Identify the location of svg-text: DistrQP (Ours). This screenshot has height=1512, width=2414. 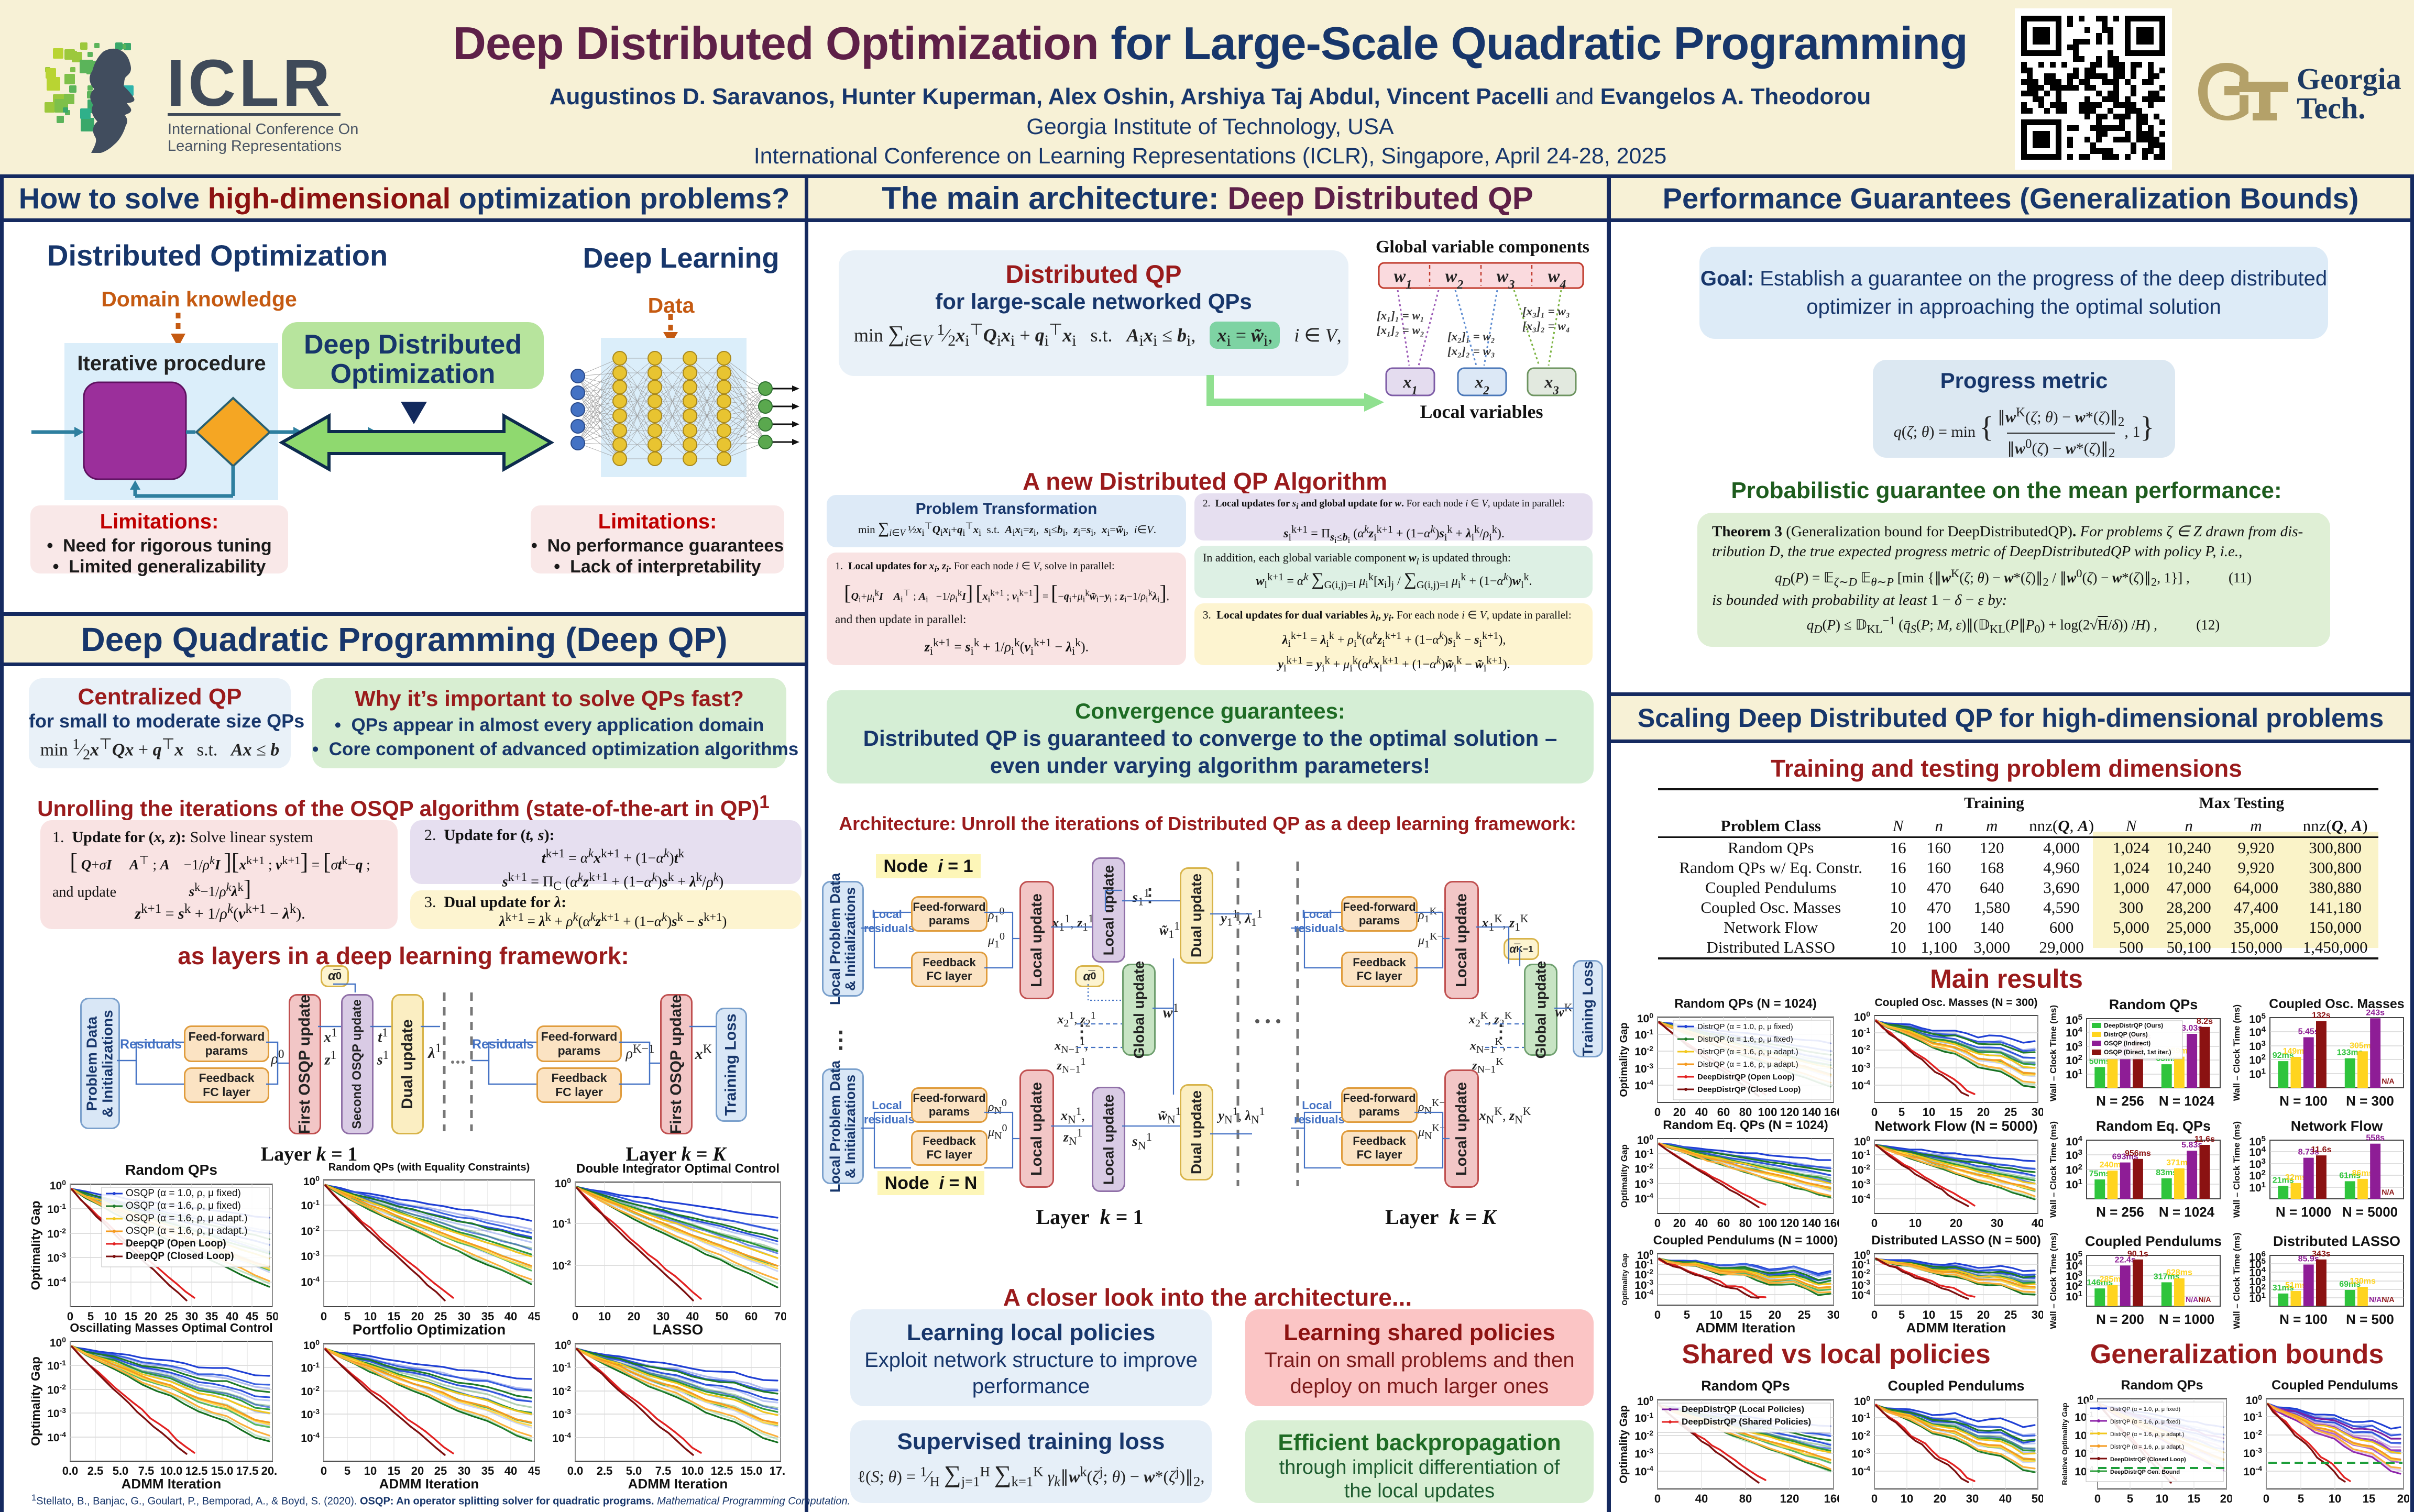
(2126, 1034).